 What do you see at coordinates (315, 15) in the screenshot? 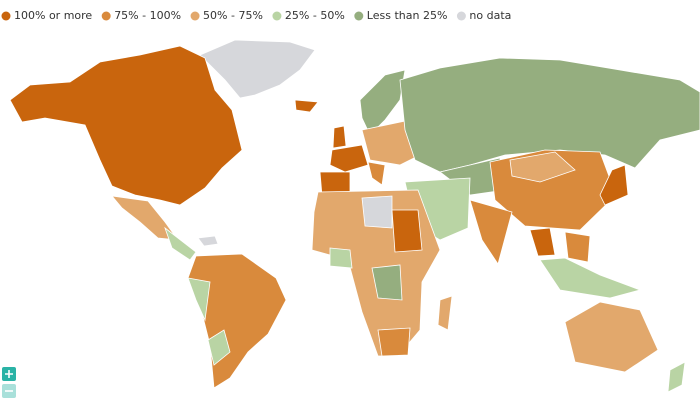
I see `legend-label: 25% - 50%` at bounding box center [315, 15].